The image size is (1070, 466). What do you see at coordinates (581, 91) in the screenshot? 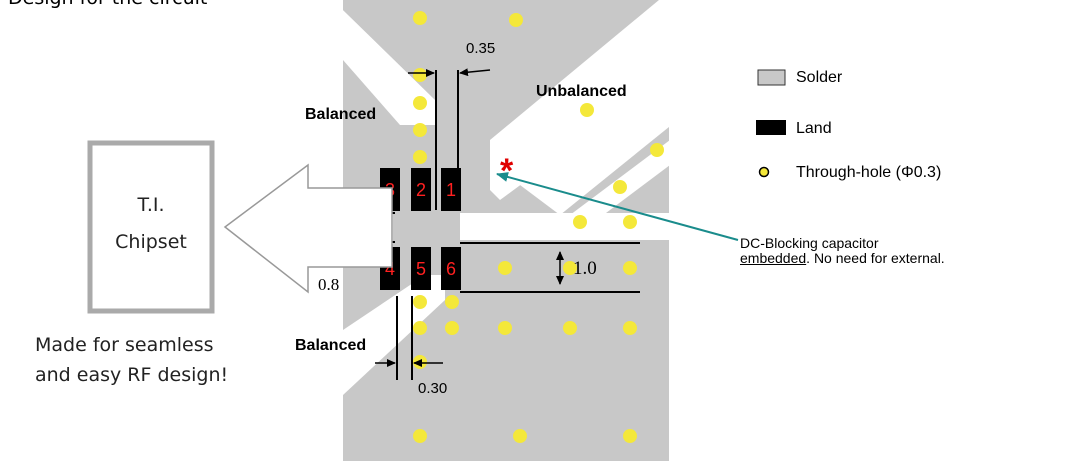
I see `label-unbalanced: Unbalanced` at bounding box center [581, 91].